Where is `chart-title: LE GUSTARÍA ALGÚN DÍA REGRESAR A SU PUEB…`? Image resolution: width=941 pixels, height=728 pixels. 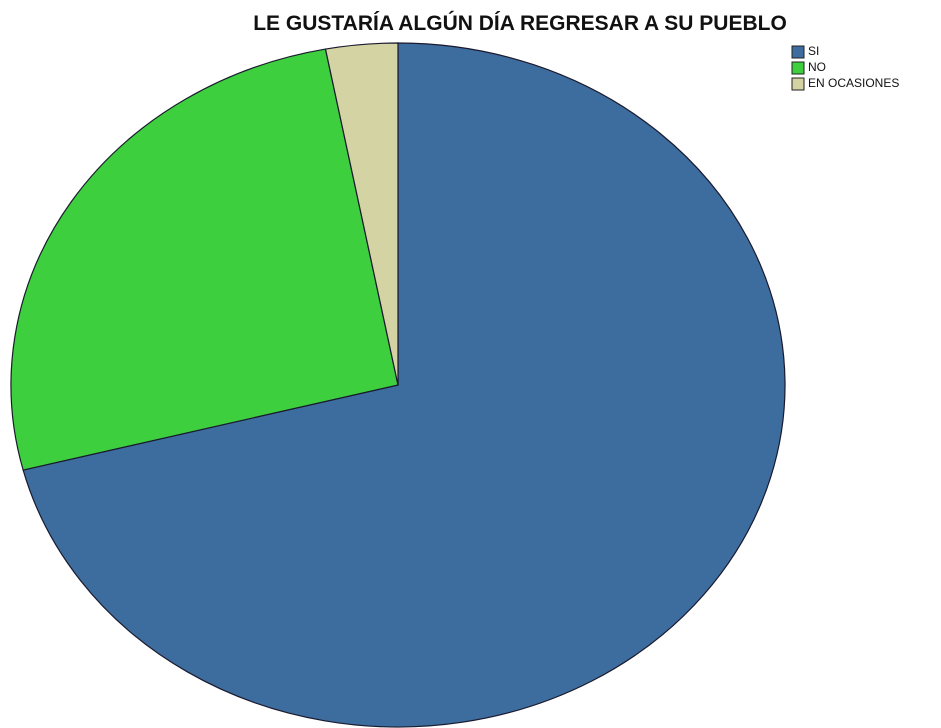
chart-title: LE GUSTARÍA ALGÚN DÍA REGRESAR A SU PUEB… is located at coordinates (520, 23).